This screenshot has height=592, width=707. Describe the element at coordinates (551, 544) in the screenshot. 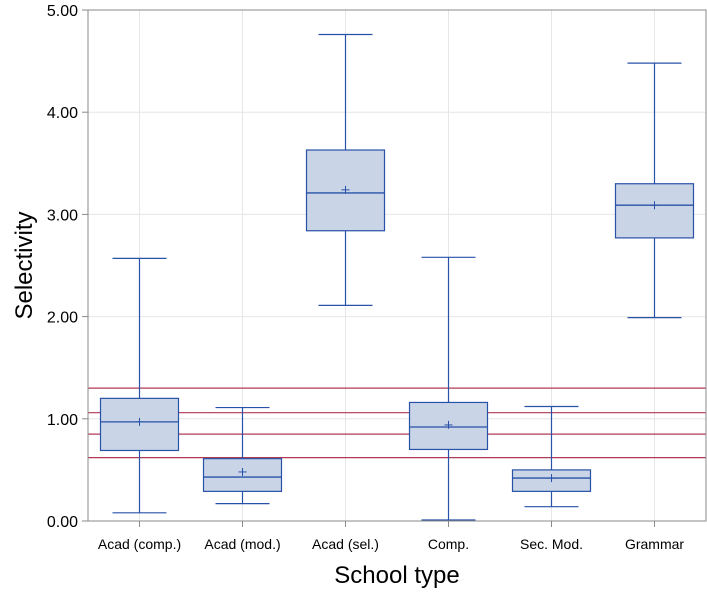

I see `x-tick-label: Sec. Mod.` at that location.